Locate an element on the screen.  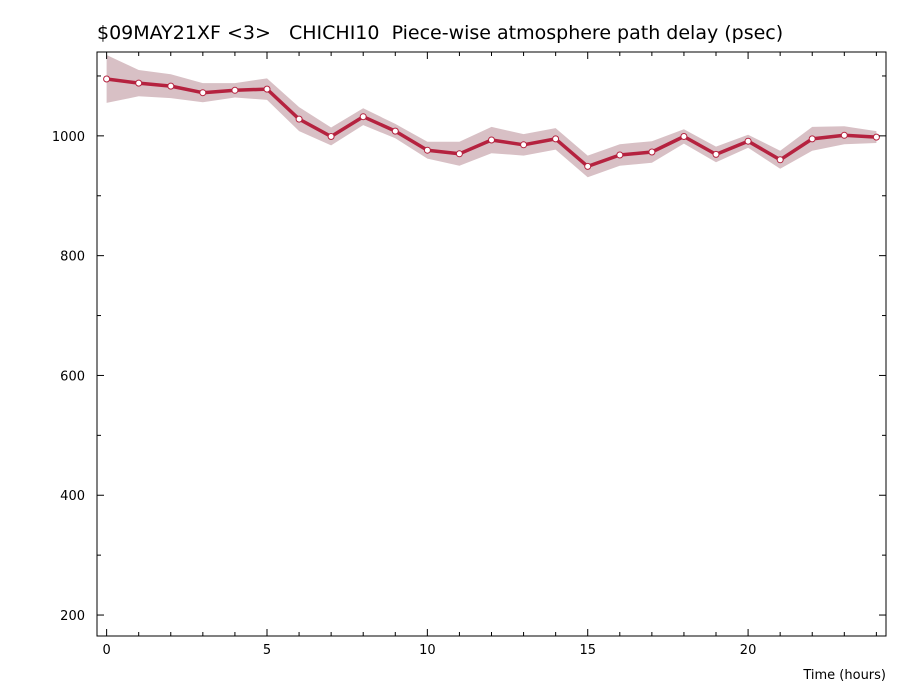
x-tick-label: 10 is located at coordinates (427, 650).